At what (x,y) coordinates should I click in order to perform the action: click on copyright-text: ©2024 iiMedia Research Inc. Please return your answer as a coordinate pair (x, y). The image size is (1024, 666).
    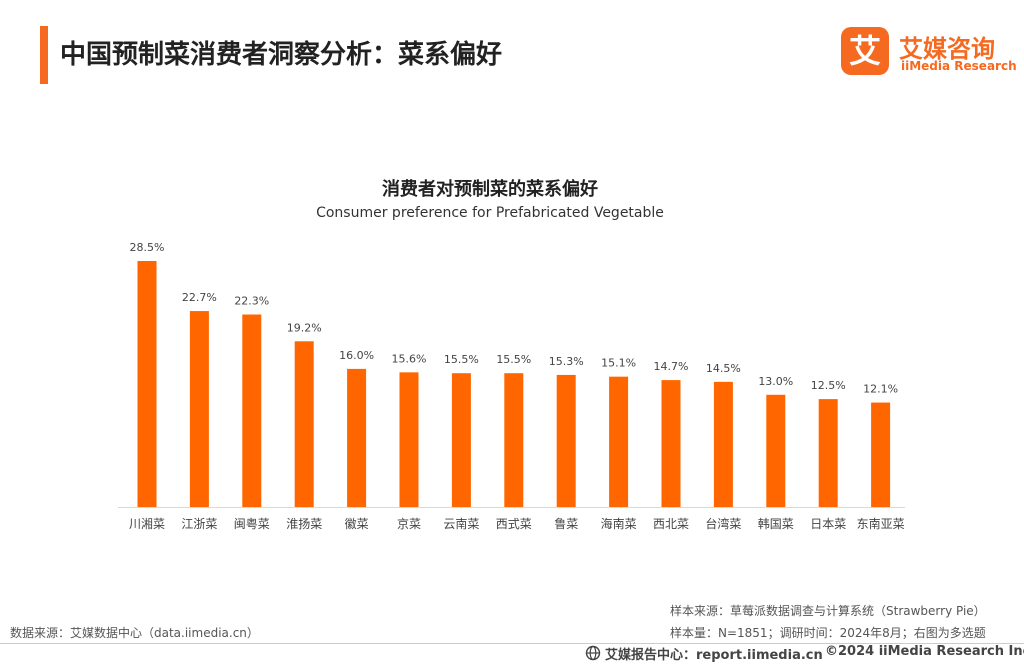
    Looking at the image, I should click on (924, 651).